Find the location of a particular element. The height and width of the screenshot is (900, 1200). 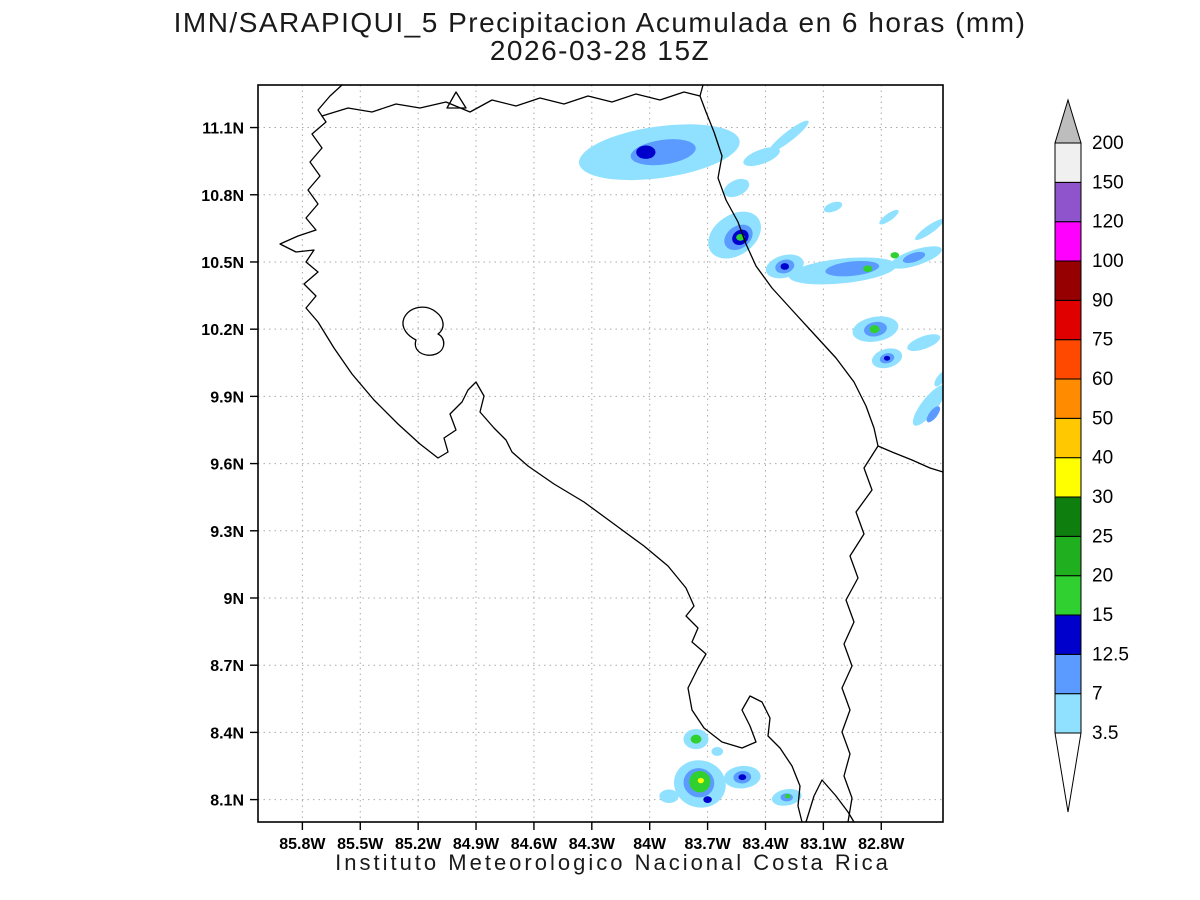

lake-arenal-outline is located at coordinates (423, 331).